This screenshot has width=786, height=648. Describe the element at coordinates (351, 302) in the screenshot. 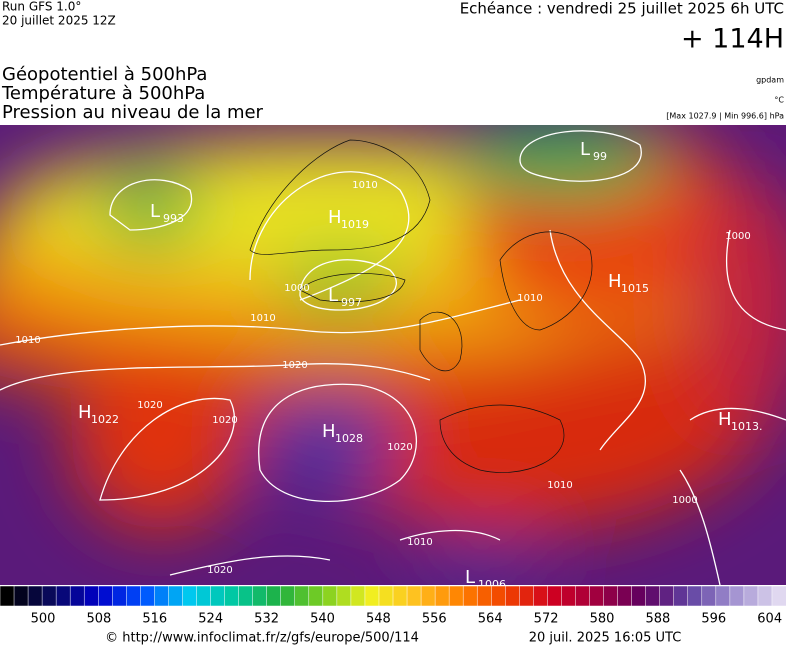

I see `system-pressure: 997` at that location.